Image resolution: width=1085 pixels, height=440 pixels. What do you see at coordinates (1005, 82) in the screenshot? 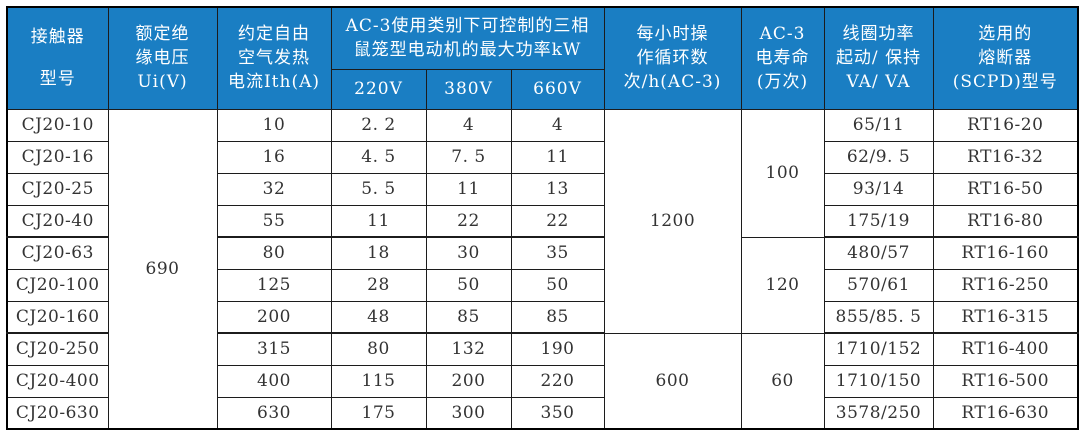
I see `header-line: (SCPD)型号` at bounding box center [1005, 82].